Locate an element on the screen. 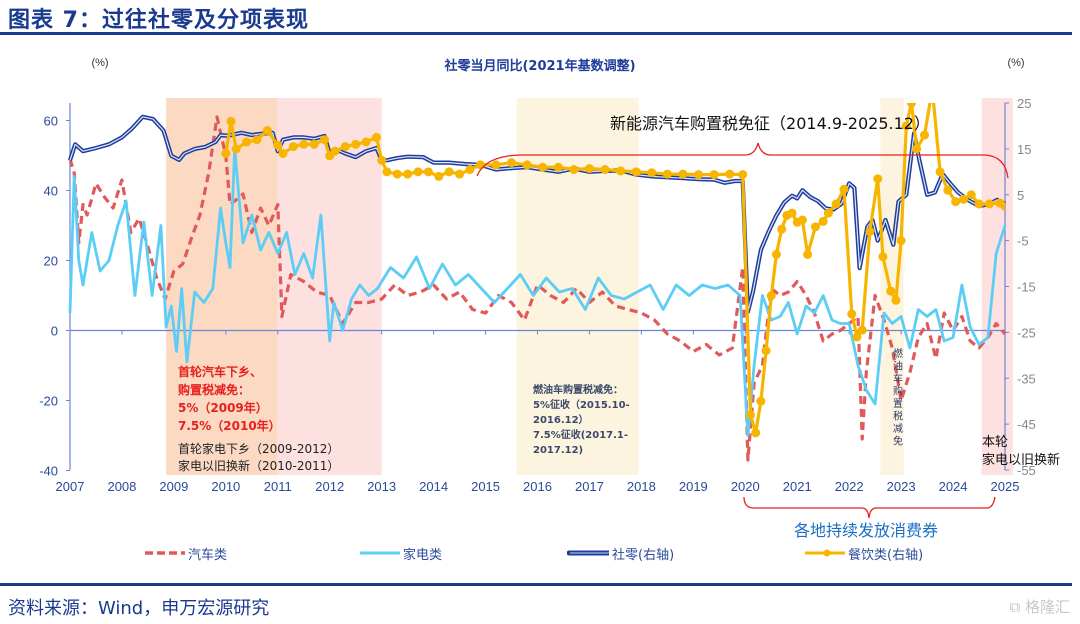 The width and height of the screenshot is (1080, 624). annotation-fuel-tax-2022-char: 免 is located at coordinates (898, 441).